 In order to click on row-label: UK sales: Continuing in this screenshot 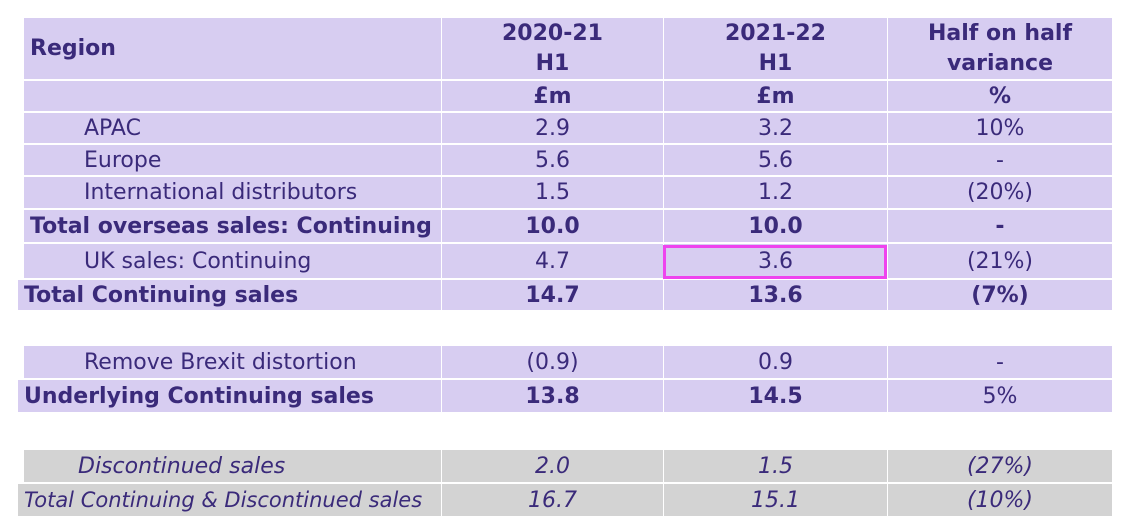, I will do `click(233, 261)`.